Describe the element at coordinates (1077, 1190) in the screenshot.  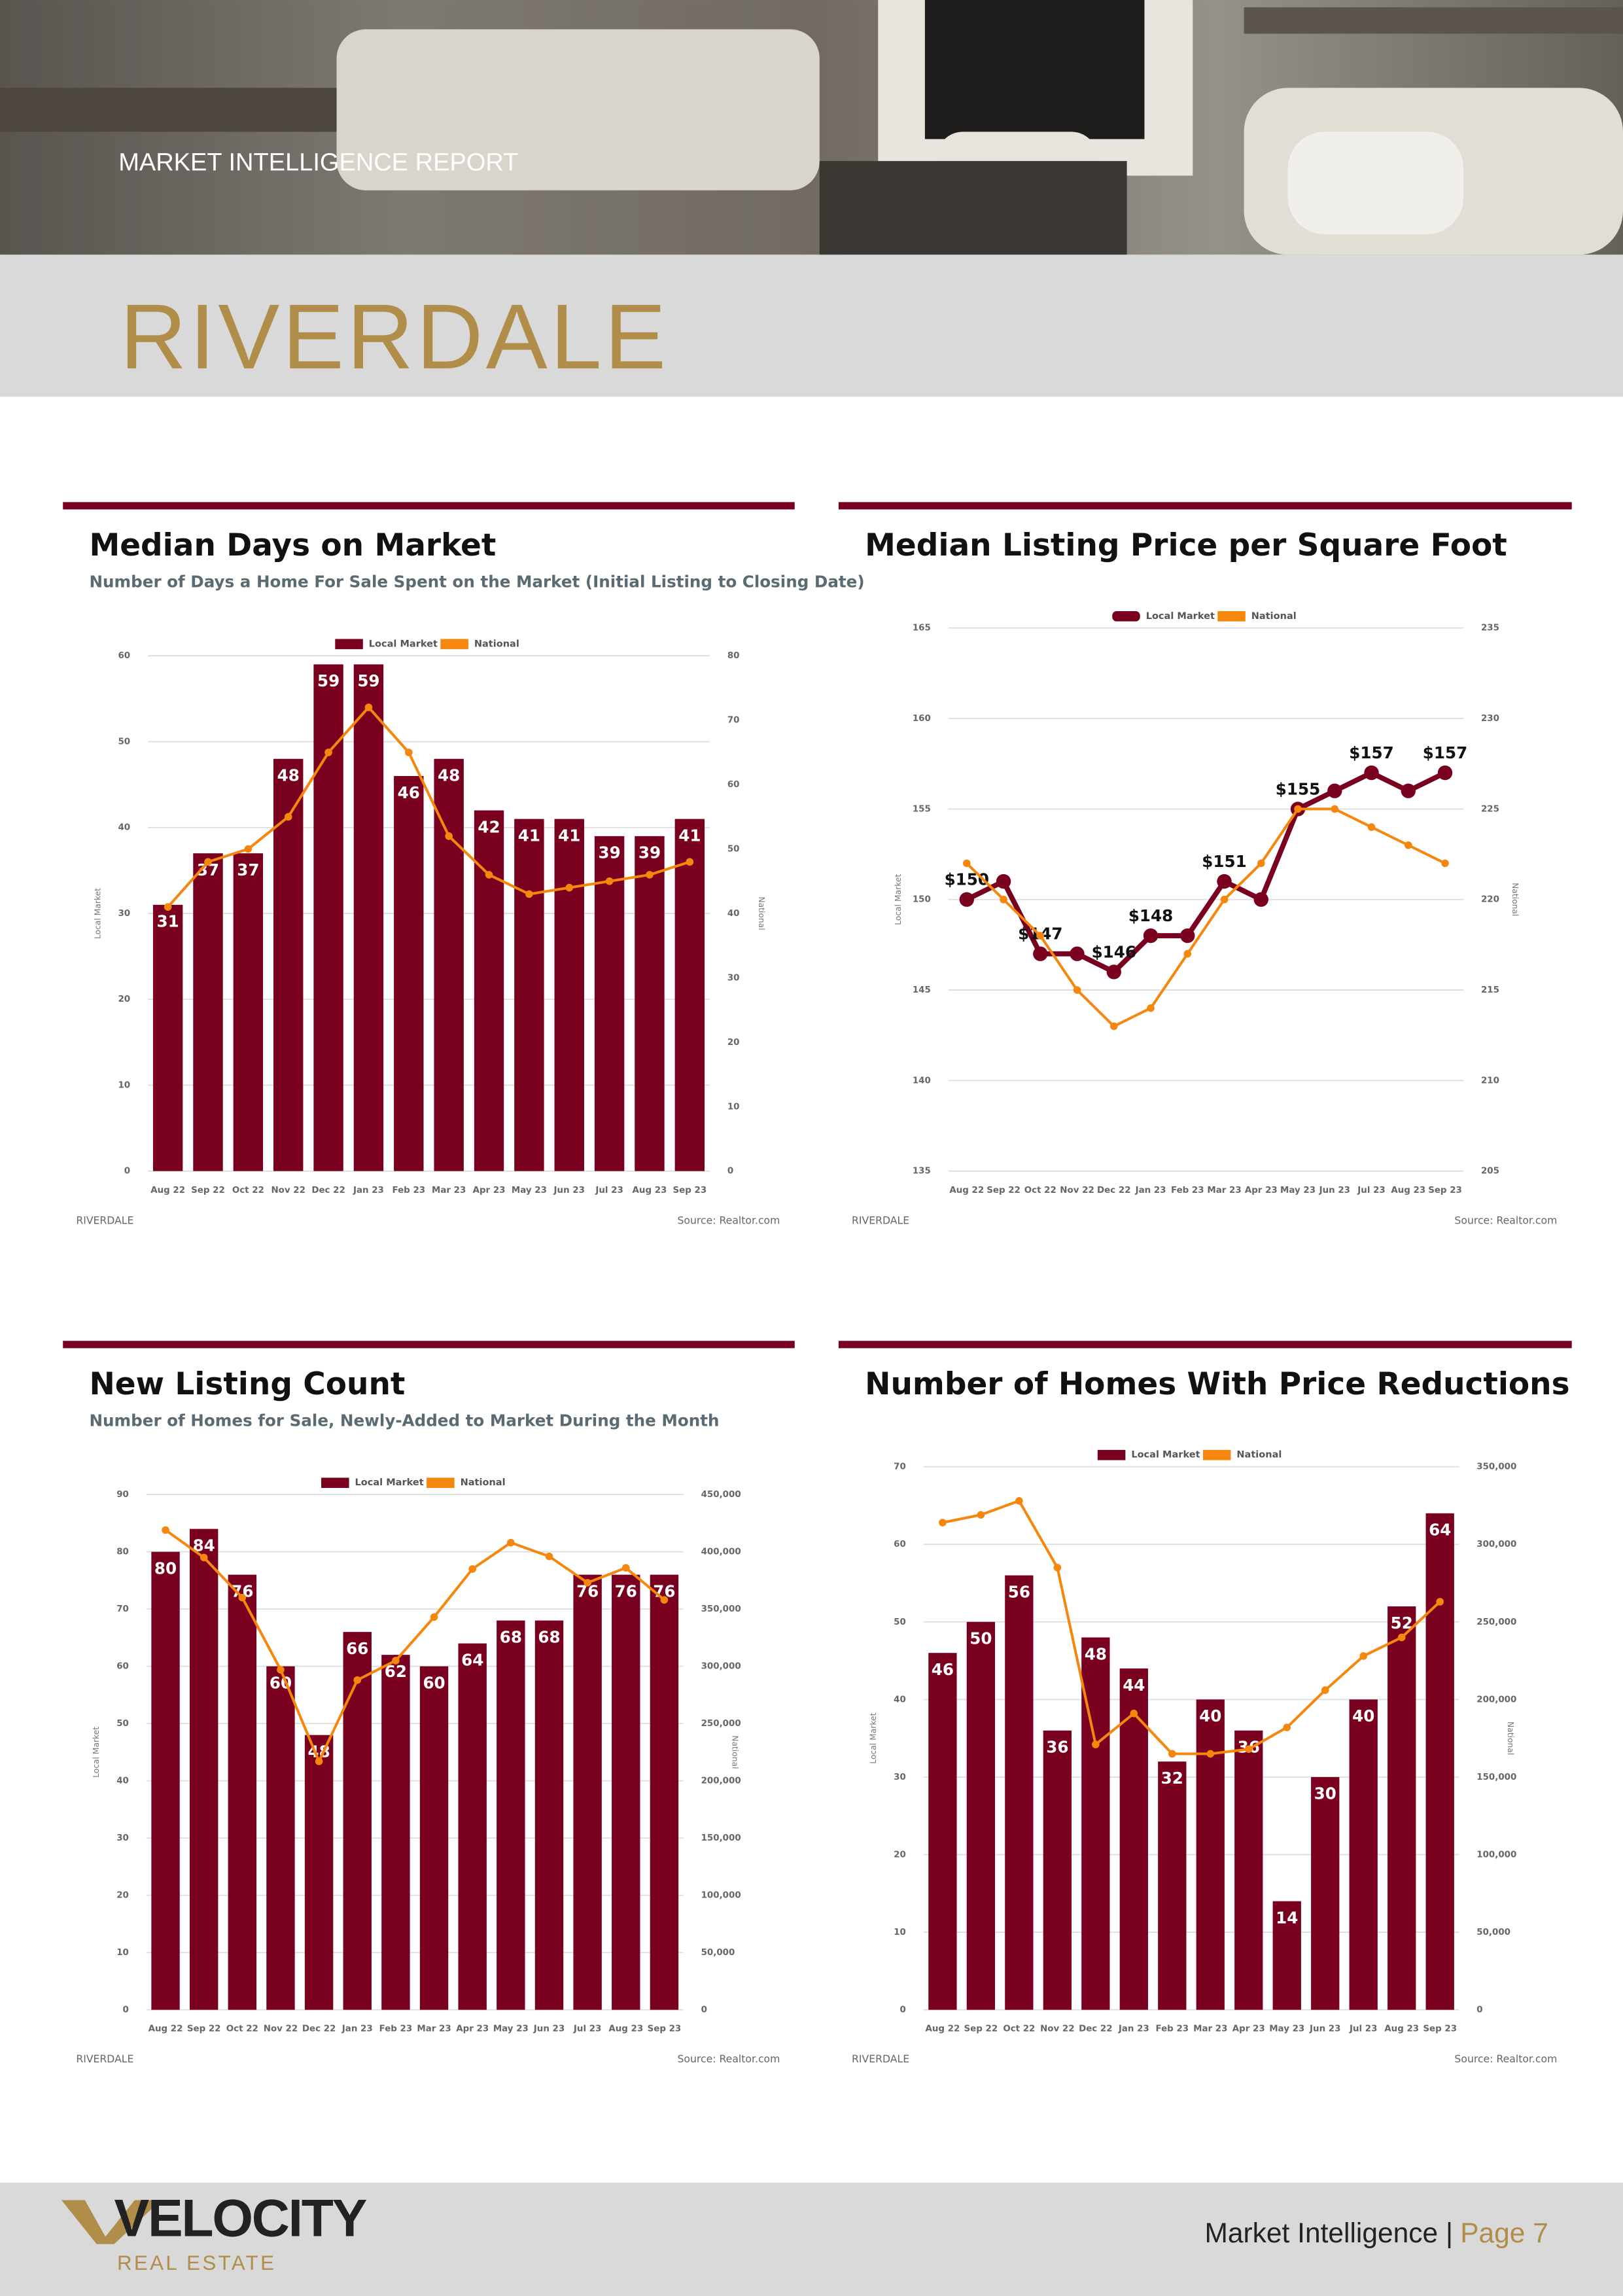
I see `x-tick-label: Nov 22` at that location.